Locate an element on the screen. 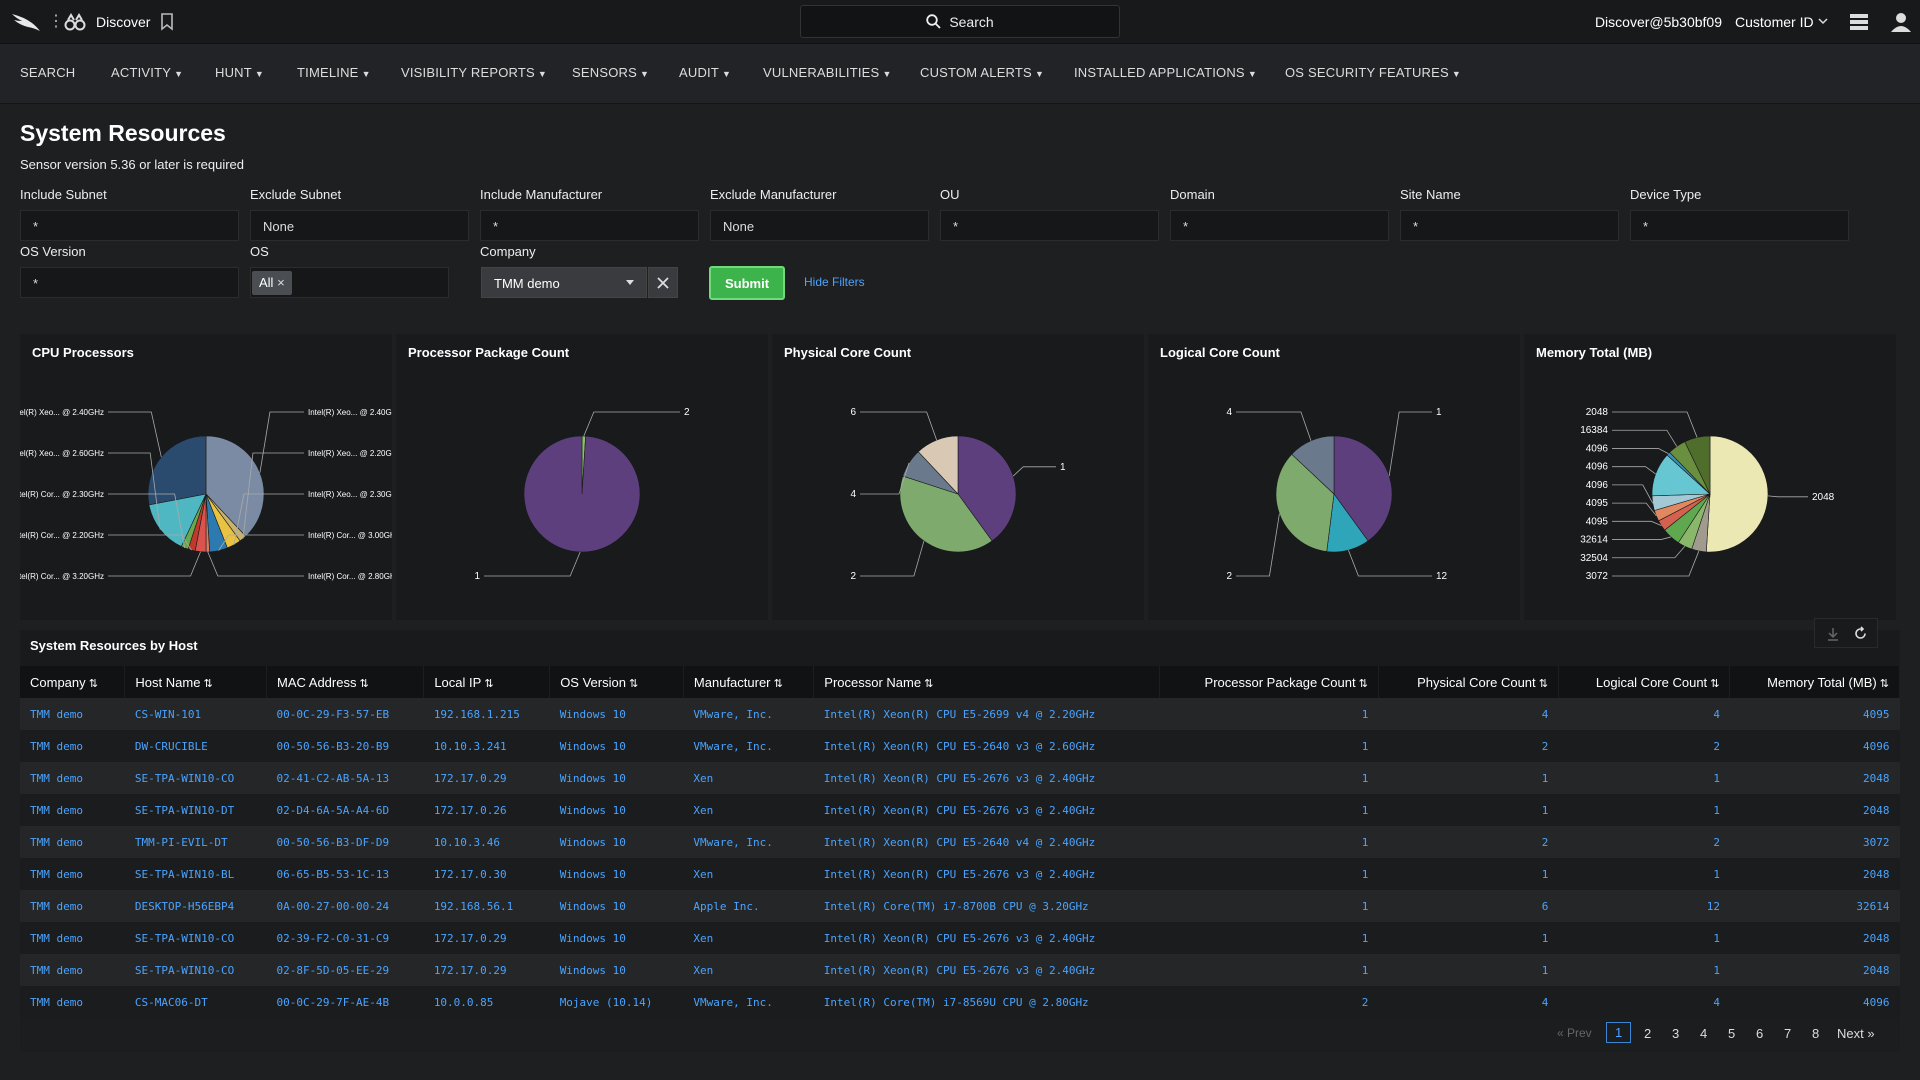  table-cell-link: 00-50-56-B3-DF-D9 is located at coordinates (345, 842).